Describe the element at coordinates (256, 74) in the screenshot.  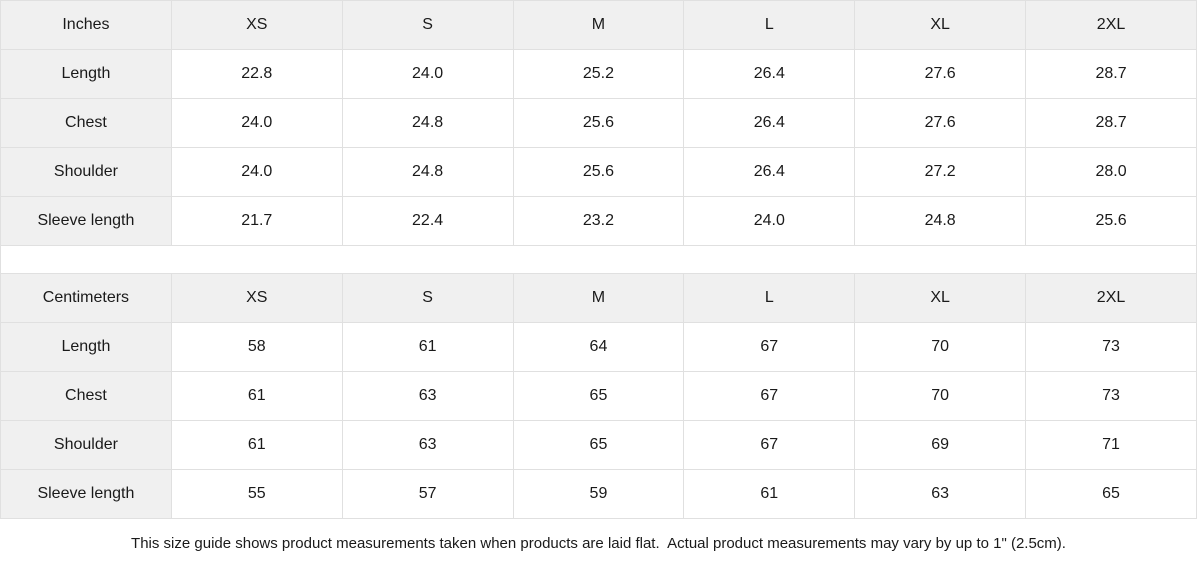
I see `measurement-cell: 22.8` at that location.